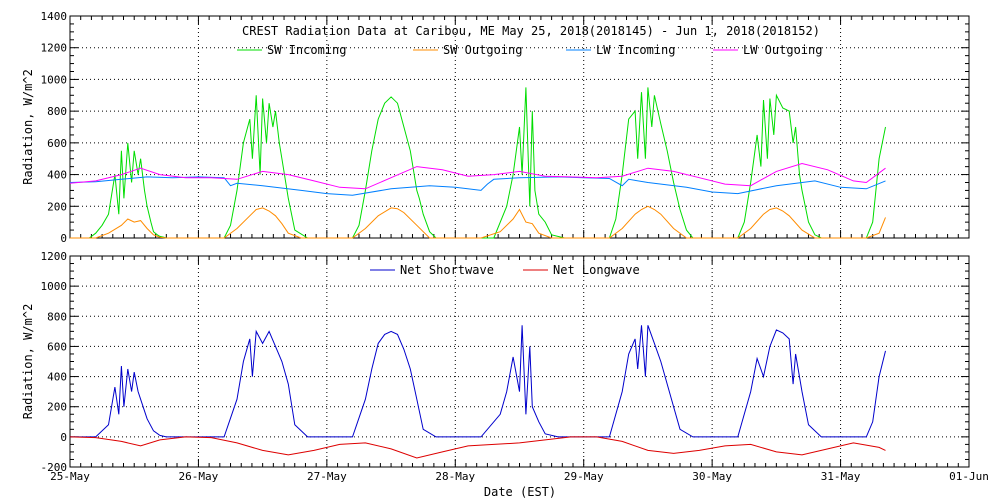 The height and width of the screenshot is (500, 1000). What do you see at coordinates (584, 476) in the screenshot?
I see `x-tick-label: 29-May` at bounding box center [584, 476].